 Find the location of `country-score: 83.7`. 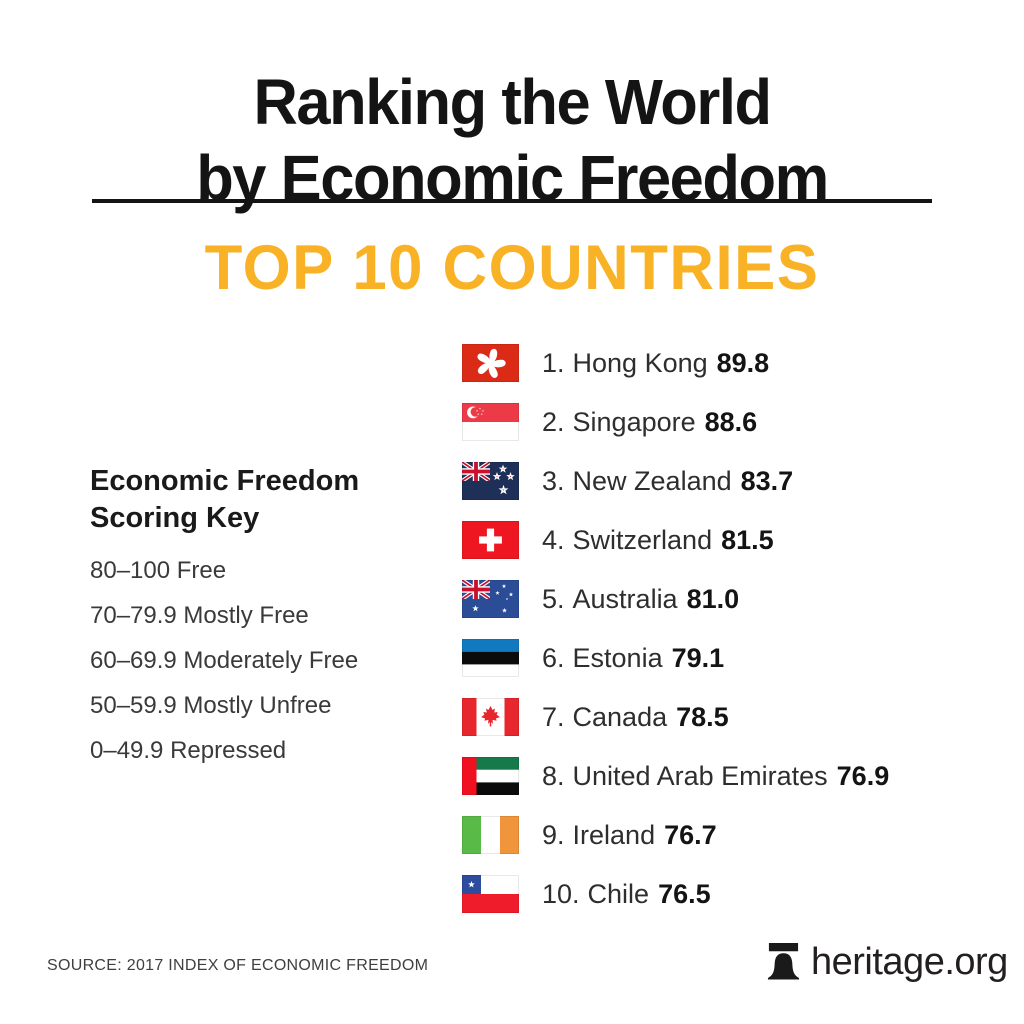

country-score: 83.7 is located at coordinates (767, 480).